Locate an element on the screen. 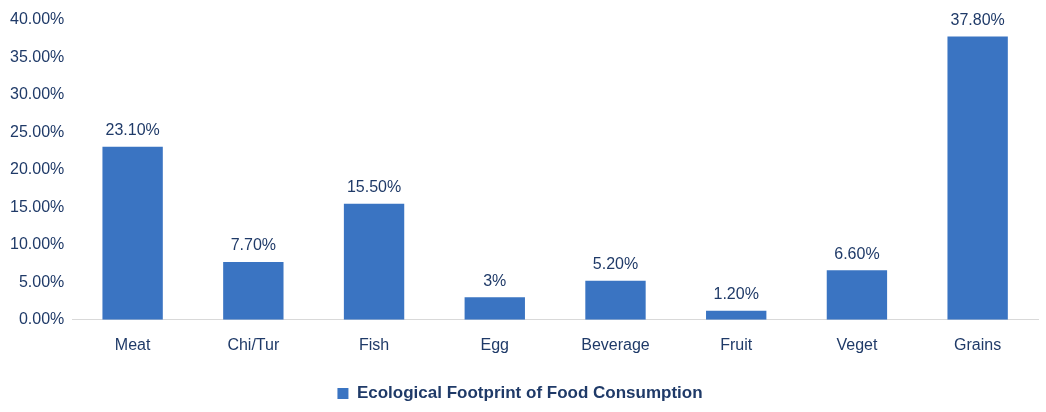 This screenshot has height=412, width=1046. x-tick-label: Fruit is located at coordinates (736, 344).